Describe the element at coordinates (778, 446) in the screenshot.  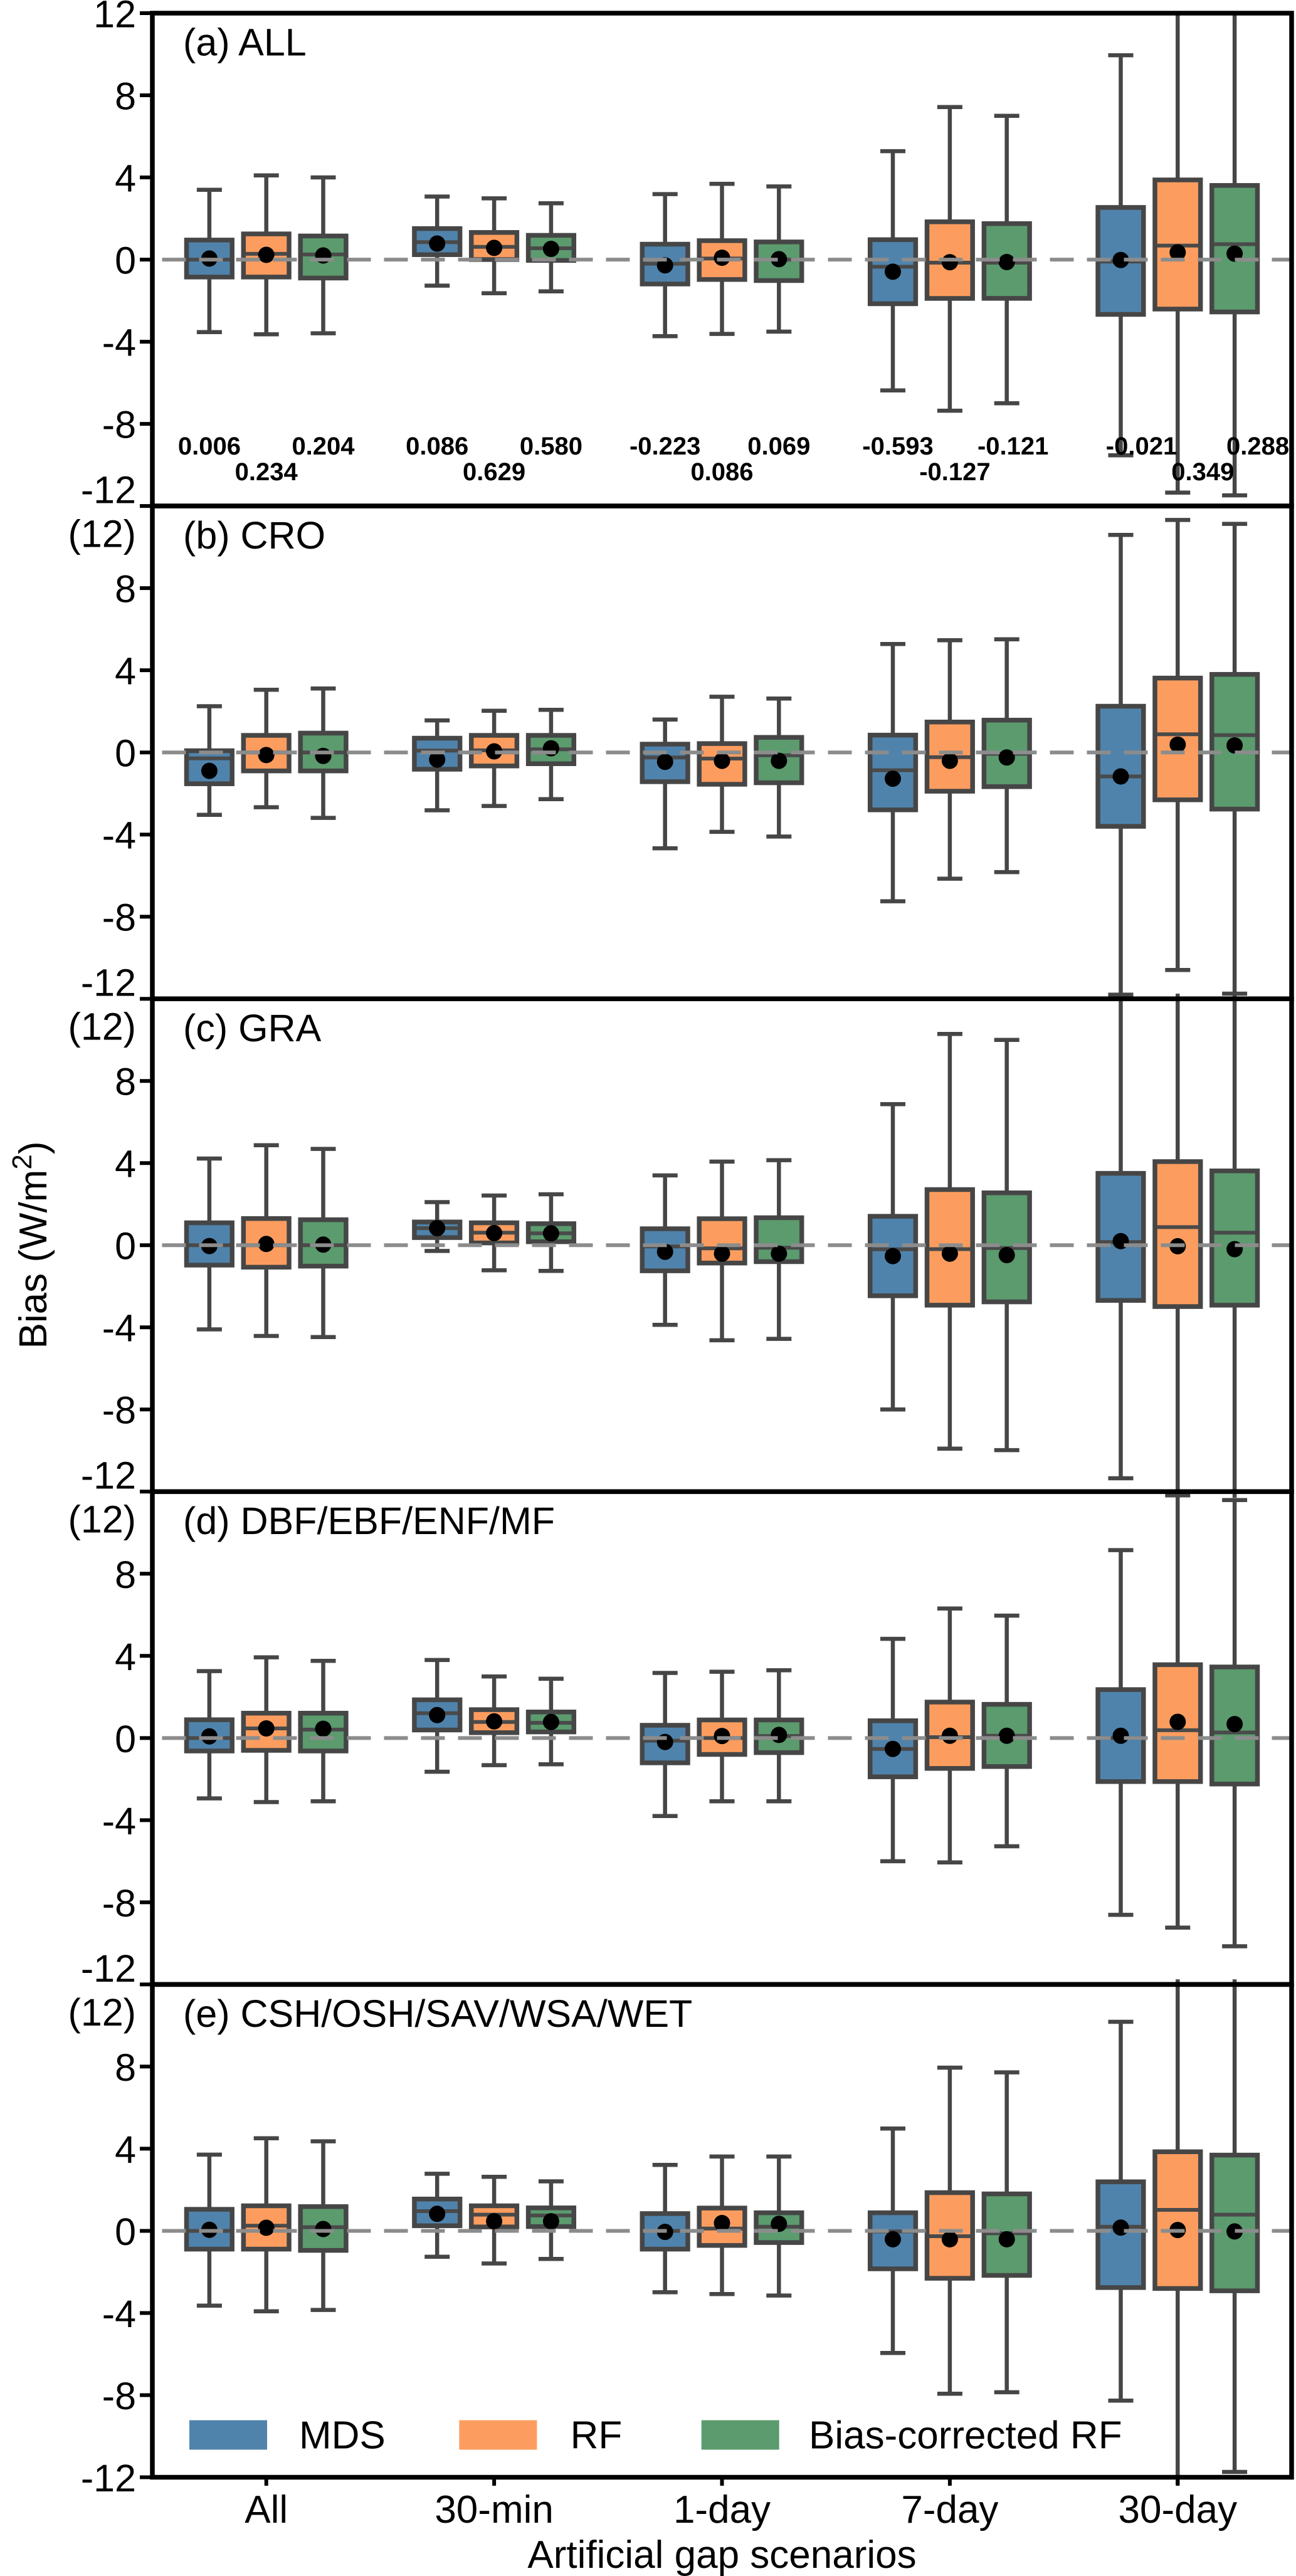
I see `svg-text: 0.069` at that location.